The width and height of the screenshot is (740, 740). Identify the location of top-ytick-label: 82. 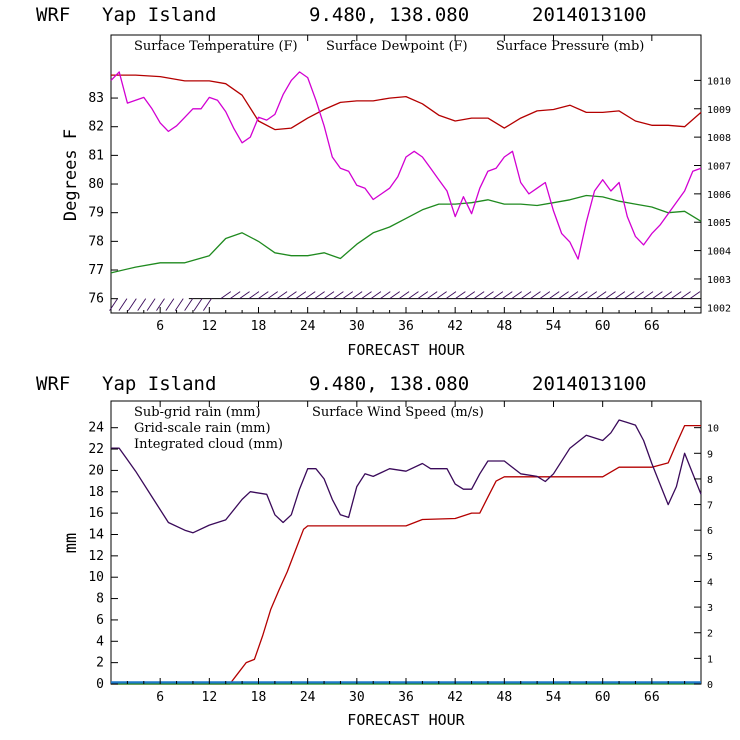
(96, 127).